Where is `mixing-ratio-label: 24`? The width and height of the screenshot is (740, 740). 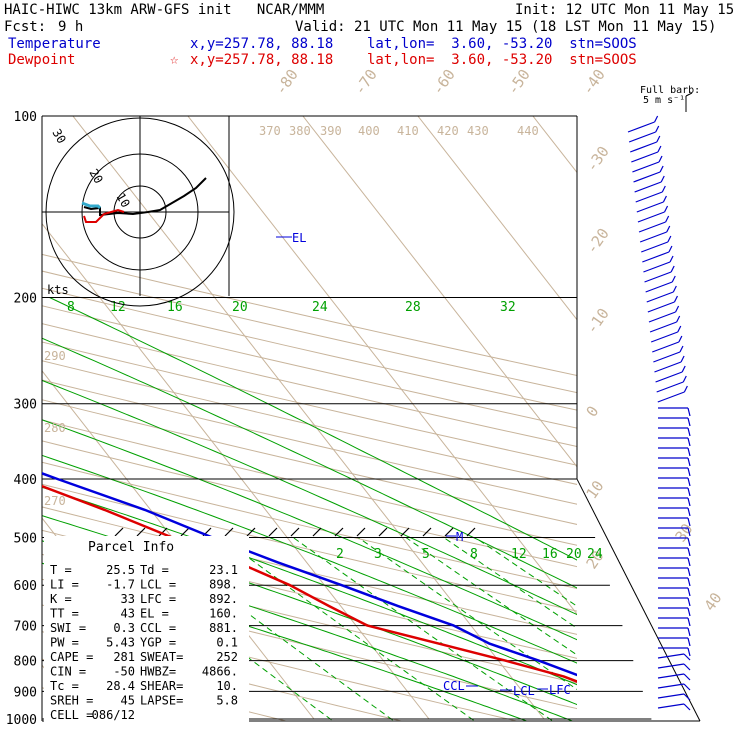
mixing-ratio-label: 24 is located at coordinates (595, 554).